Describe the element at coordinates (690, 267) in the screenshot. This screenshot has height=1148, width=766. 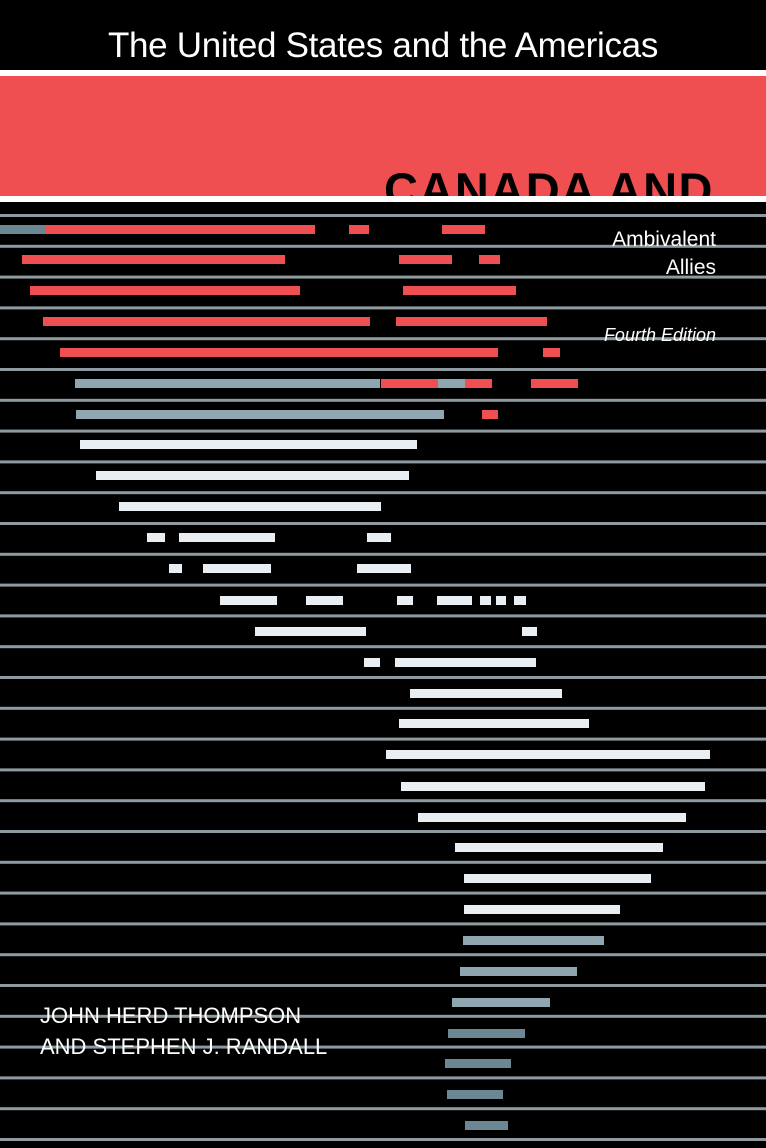
I see `subtitle-line-2: Allies` at that location.